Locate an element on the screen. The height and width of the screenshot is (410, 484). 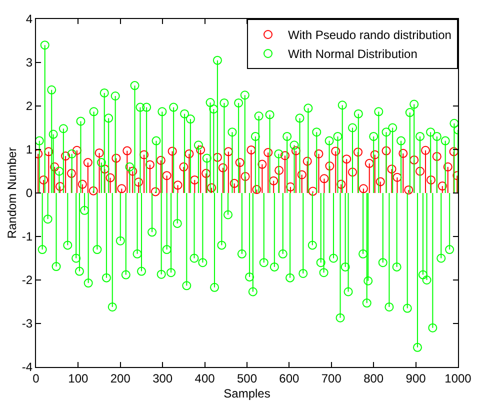
legend-label: With Normal Distribution is located at coordinates (353, 54).